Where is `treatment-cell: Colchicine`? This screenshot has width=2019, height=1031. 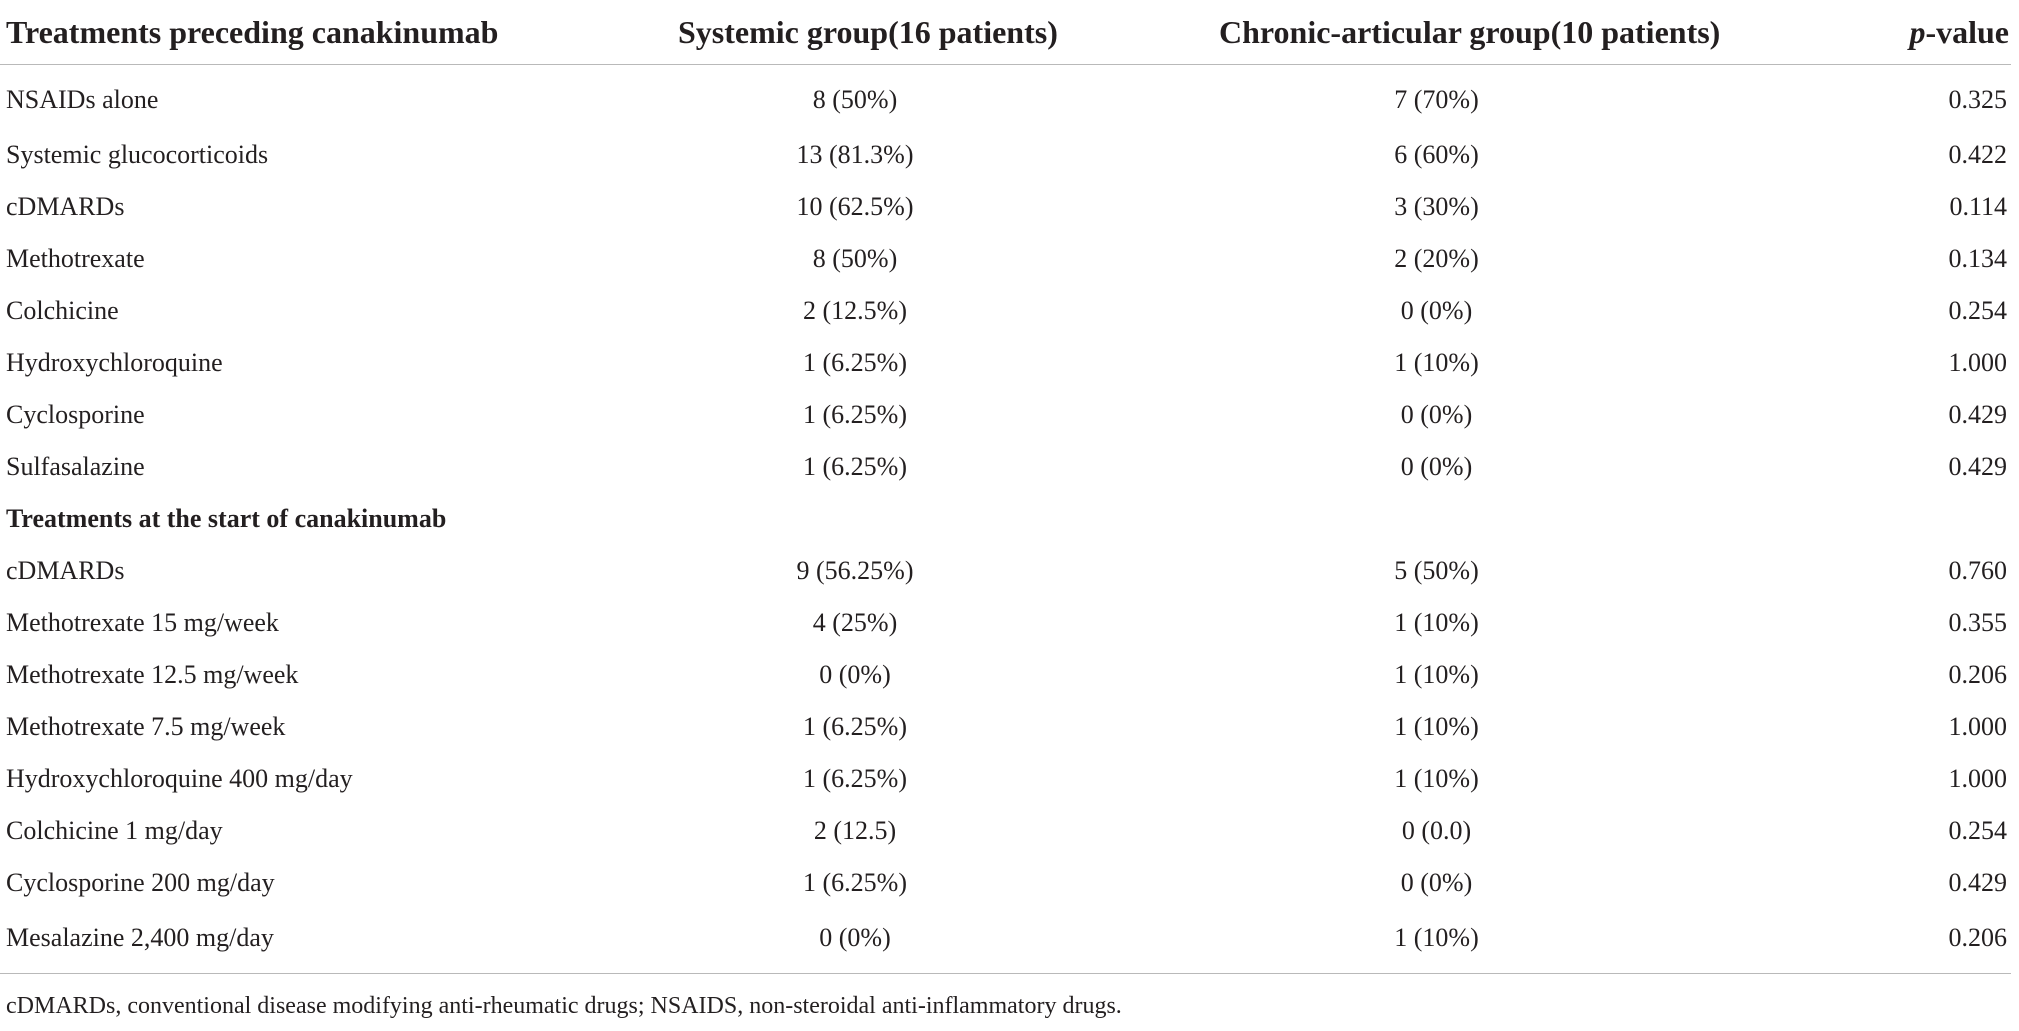
treatment-cell: Colchicine is located at coordinates (62, 310).